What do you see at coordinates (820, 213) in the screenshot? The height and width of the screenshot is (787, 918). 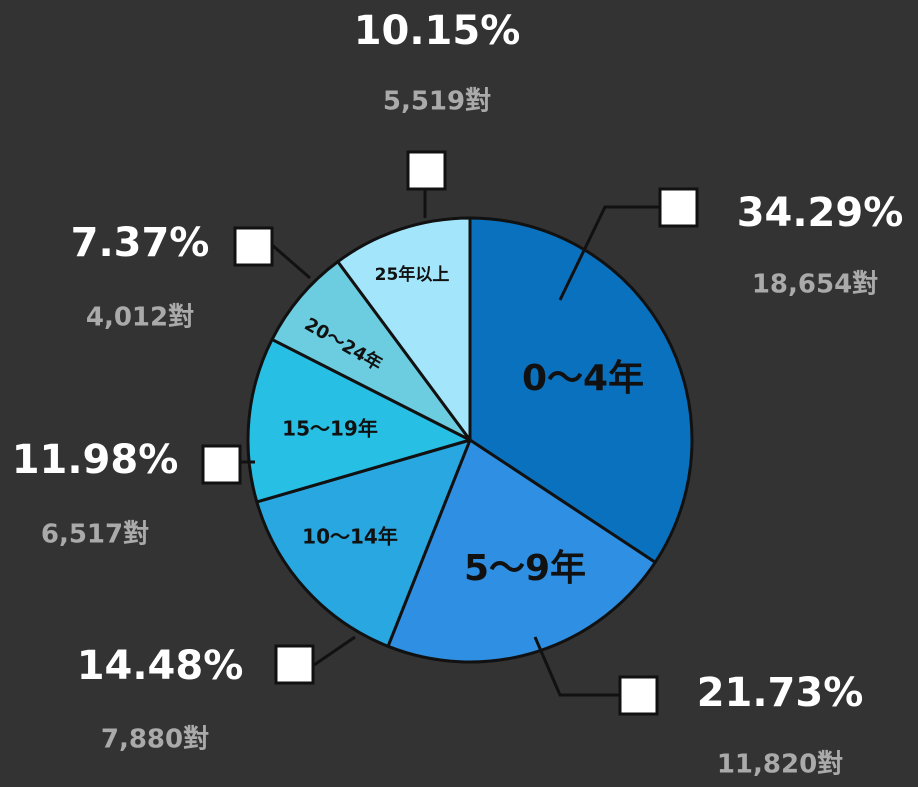 I see `percent-label: 34.29%` at bounding box center [820, 213].